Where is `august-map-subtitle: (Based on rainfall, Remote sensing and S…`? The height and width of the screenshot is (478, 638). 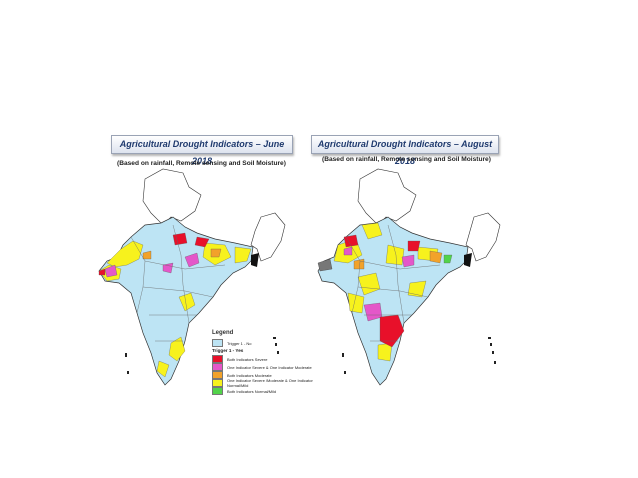
august-map-subtitle: (Based on rainfall, Remote sensing and S… is located at coordinates (406, 159).